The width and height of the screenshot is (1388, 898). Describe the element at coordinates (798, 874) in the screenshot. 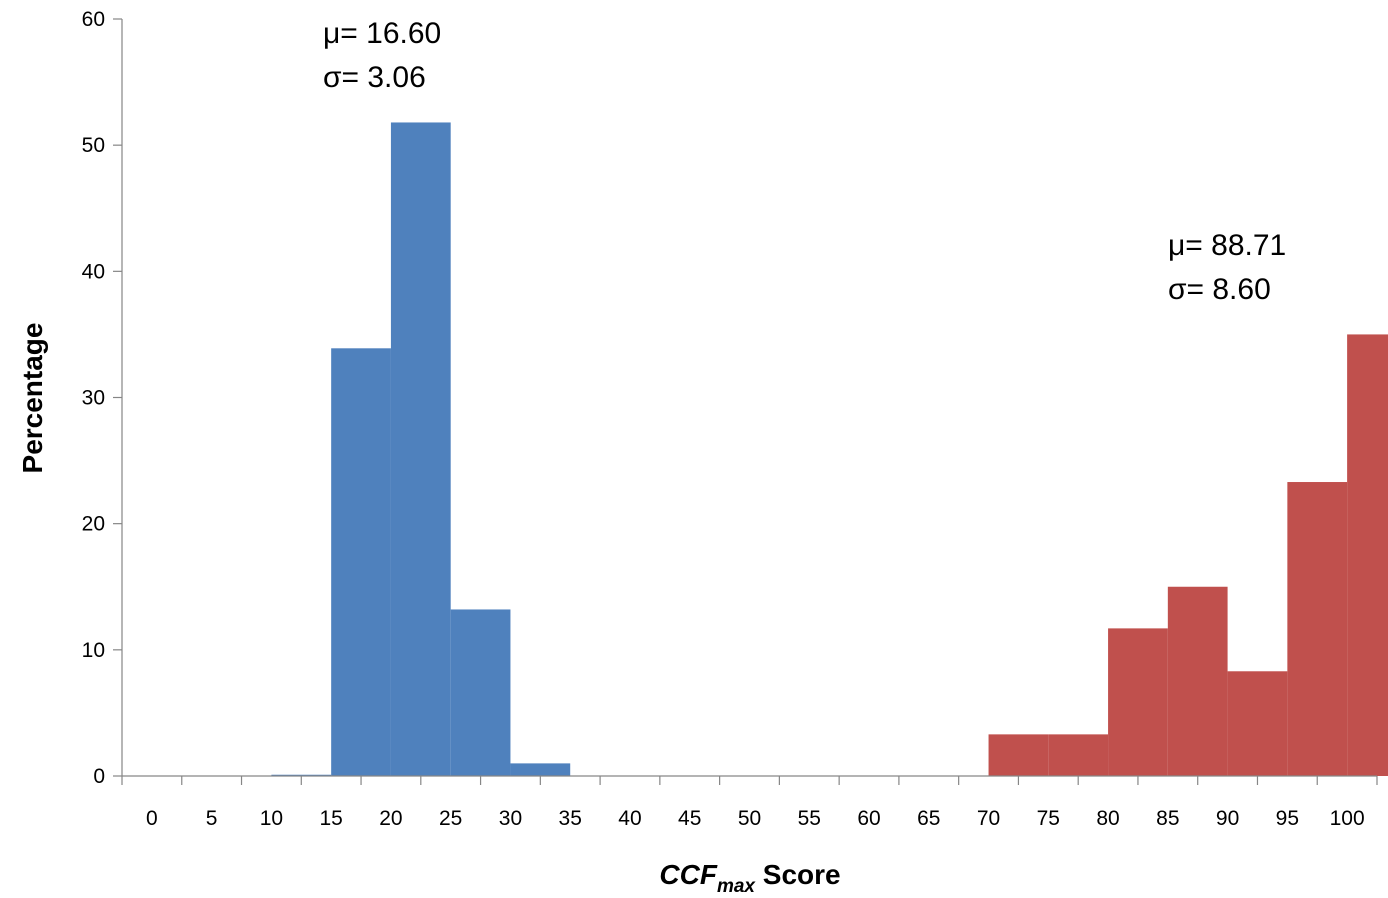

I see `x-axis-title-suffix: Score` at that location.